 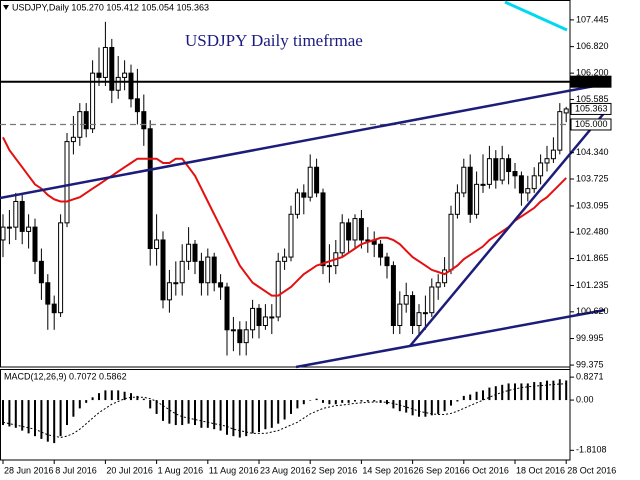 I want to click on x-tick-label: 18 Oct 2016, so click(x=540, y=470).